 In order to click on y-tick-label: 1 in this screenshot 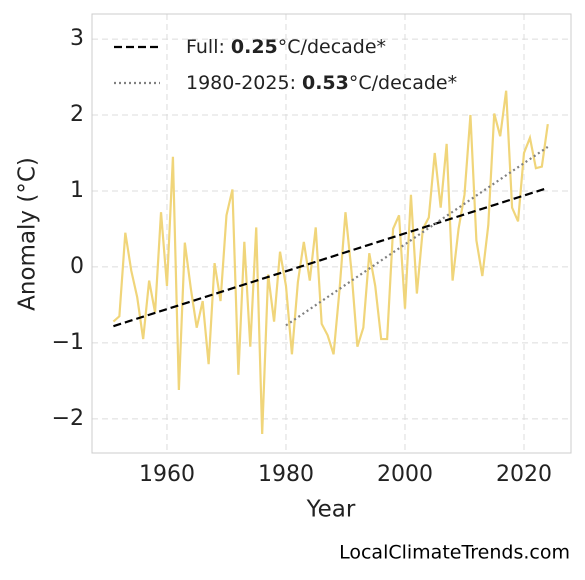, I will do `click(77, 190)`.